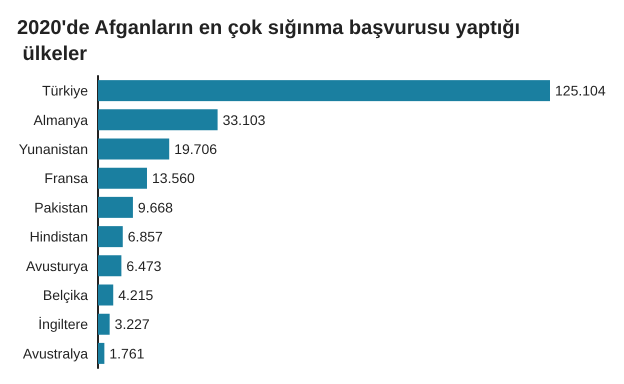 Image resolution: width=624 pixels, height=384 pixels. Describe the element at coordinates (53, 149) in the screenshot. I see `y-tick-label: Yunanistan` at that location.